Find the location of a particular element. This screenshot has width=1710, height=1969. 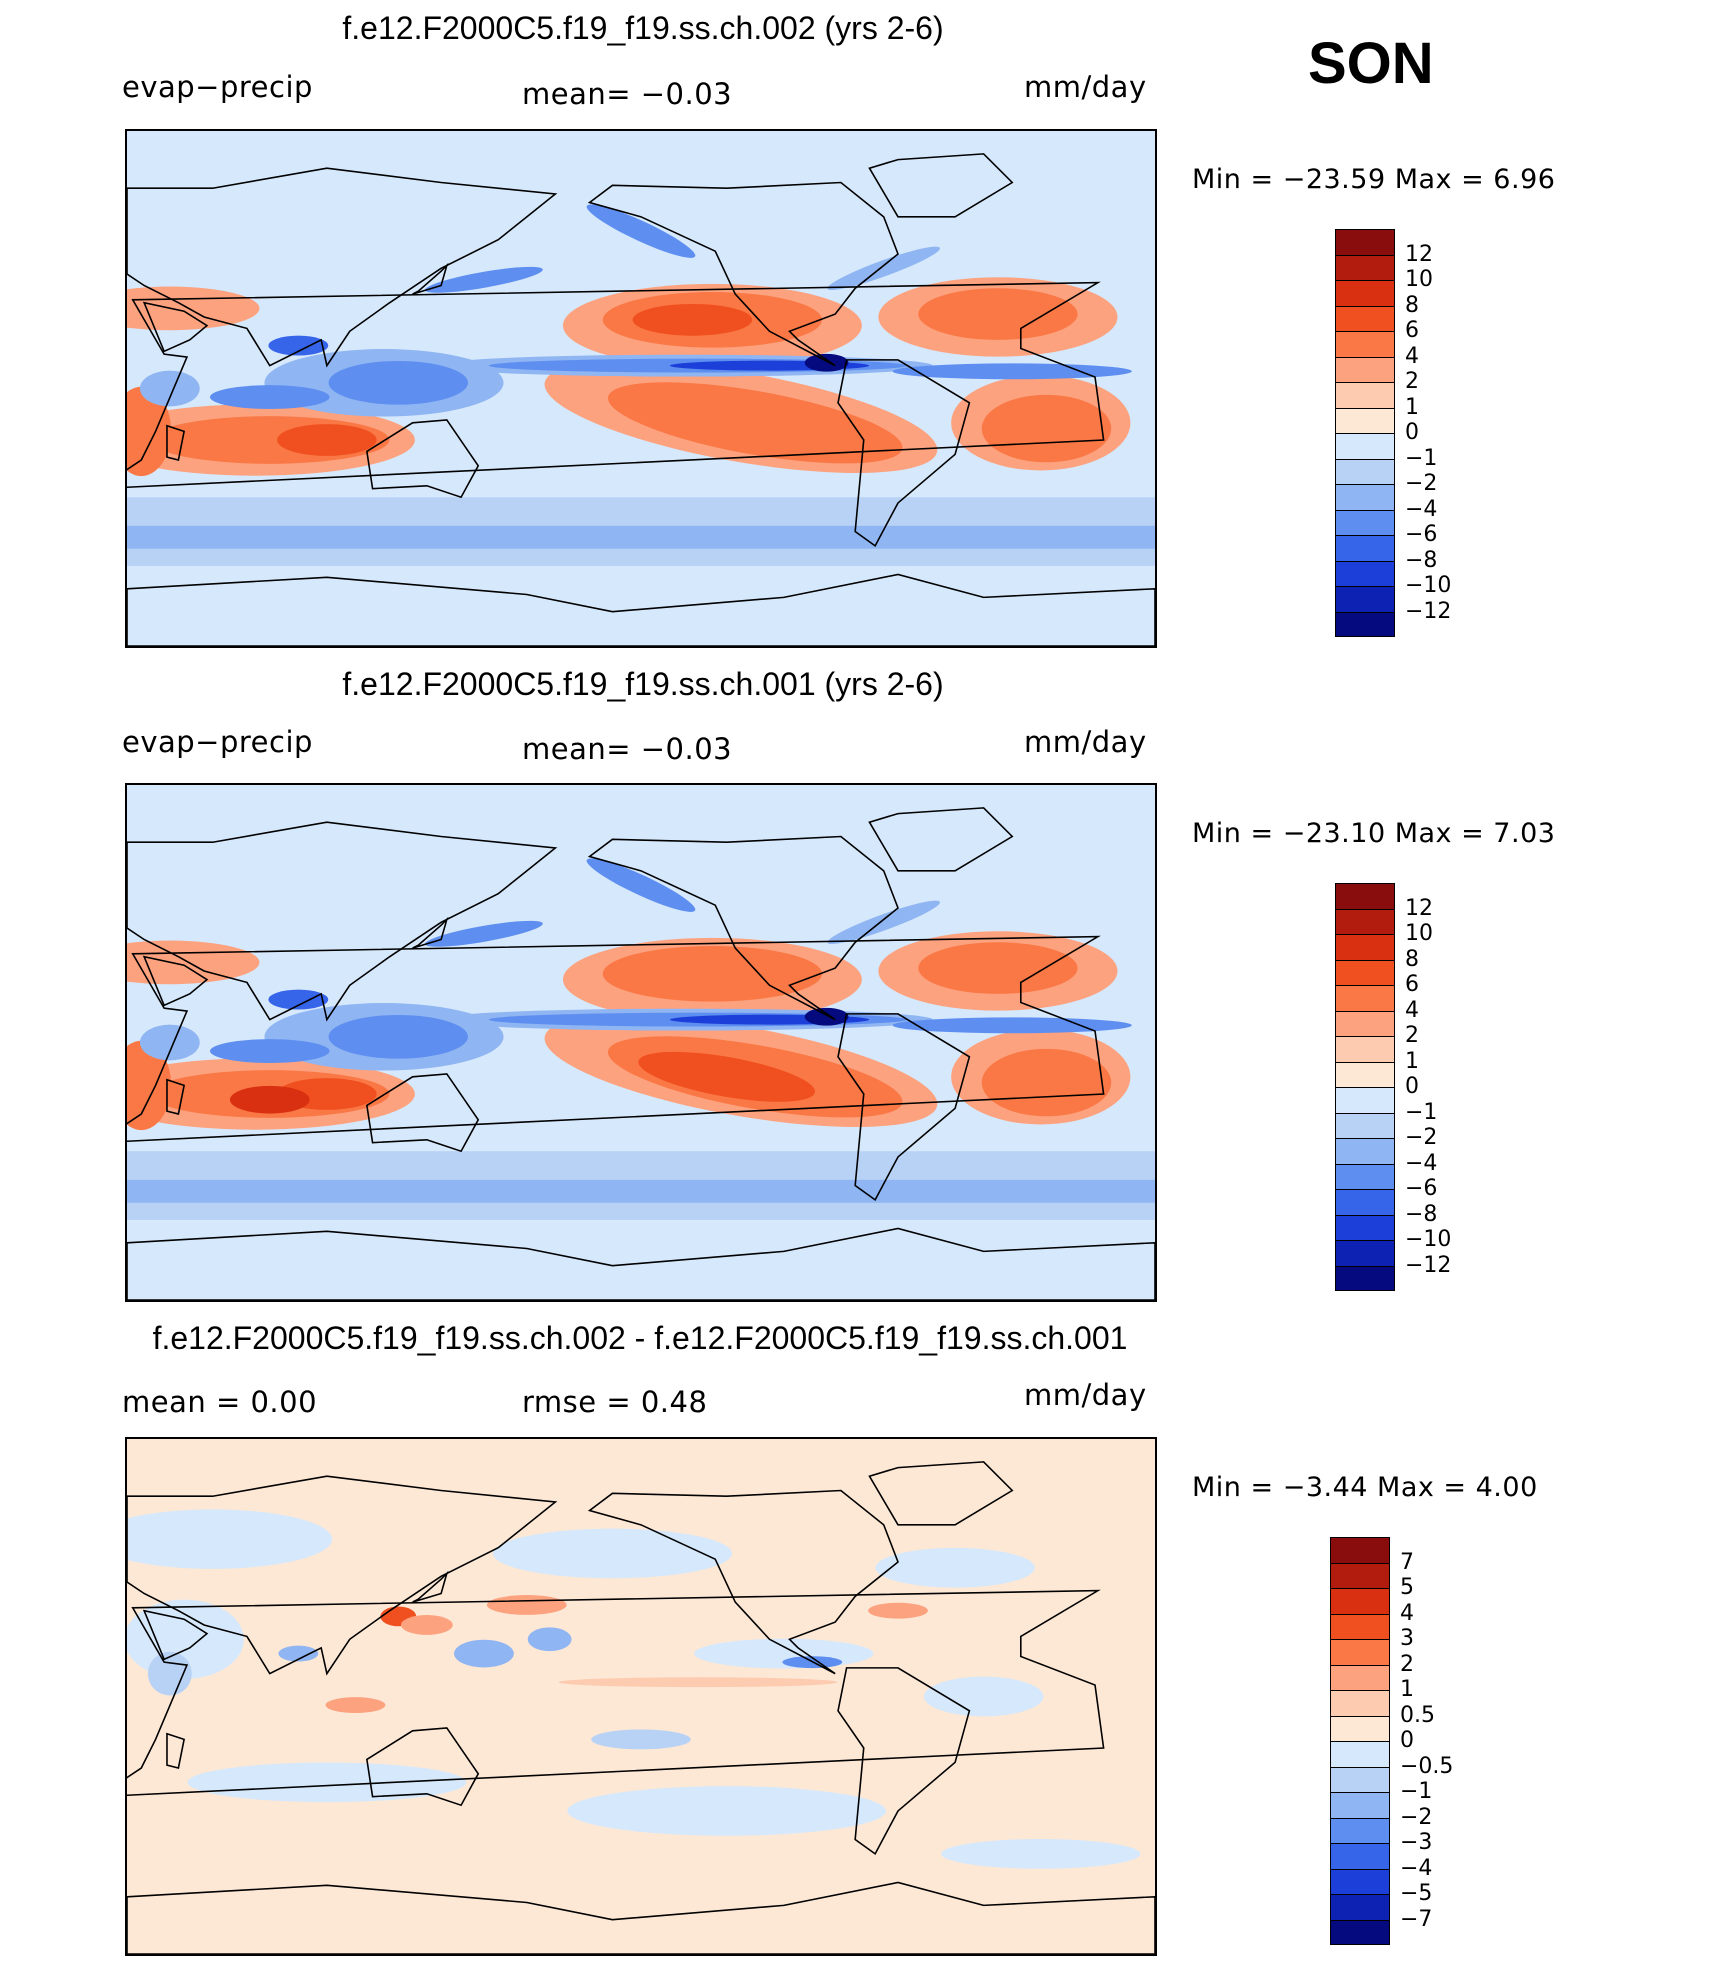

colorbar-tick-label: −7 is located at coordinates (1416, 1919).